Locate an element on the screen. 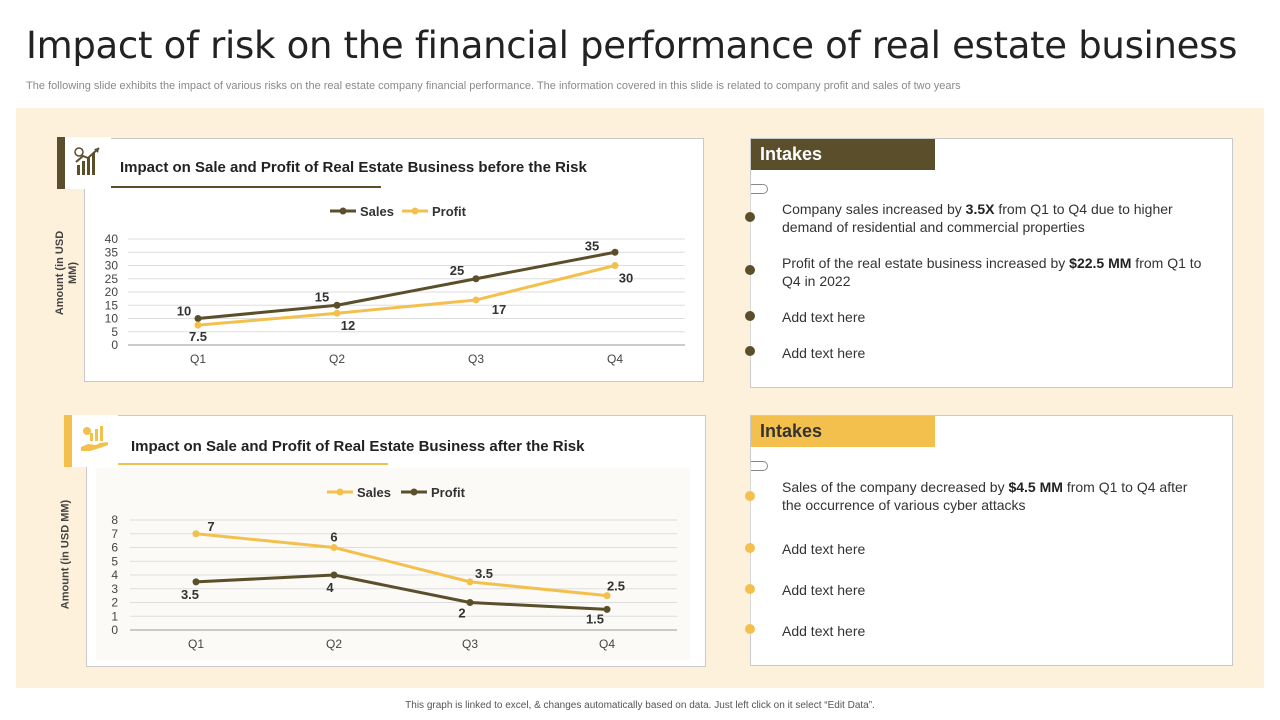 The width and height of the screenshot is (1280, 720). data-label: 7.5 is located at coordinates (198, 336).